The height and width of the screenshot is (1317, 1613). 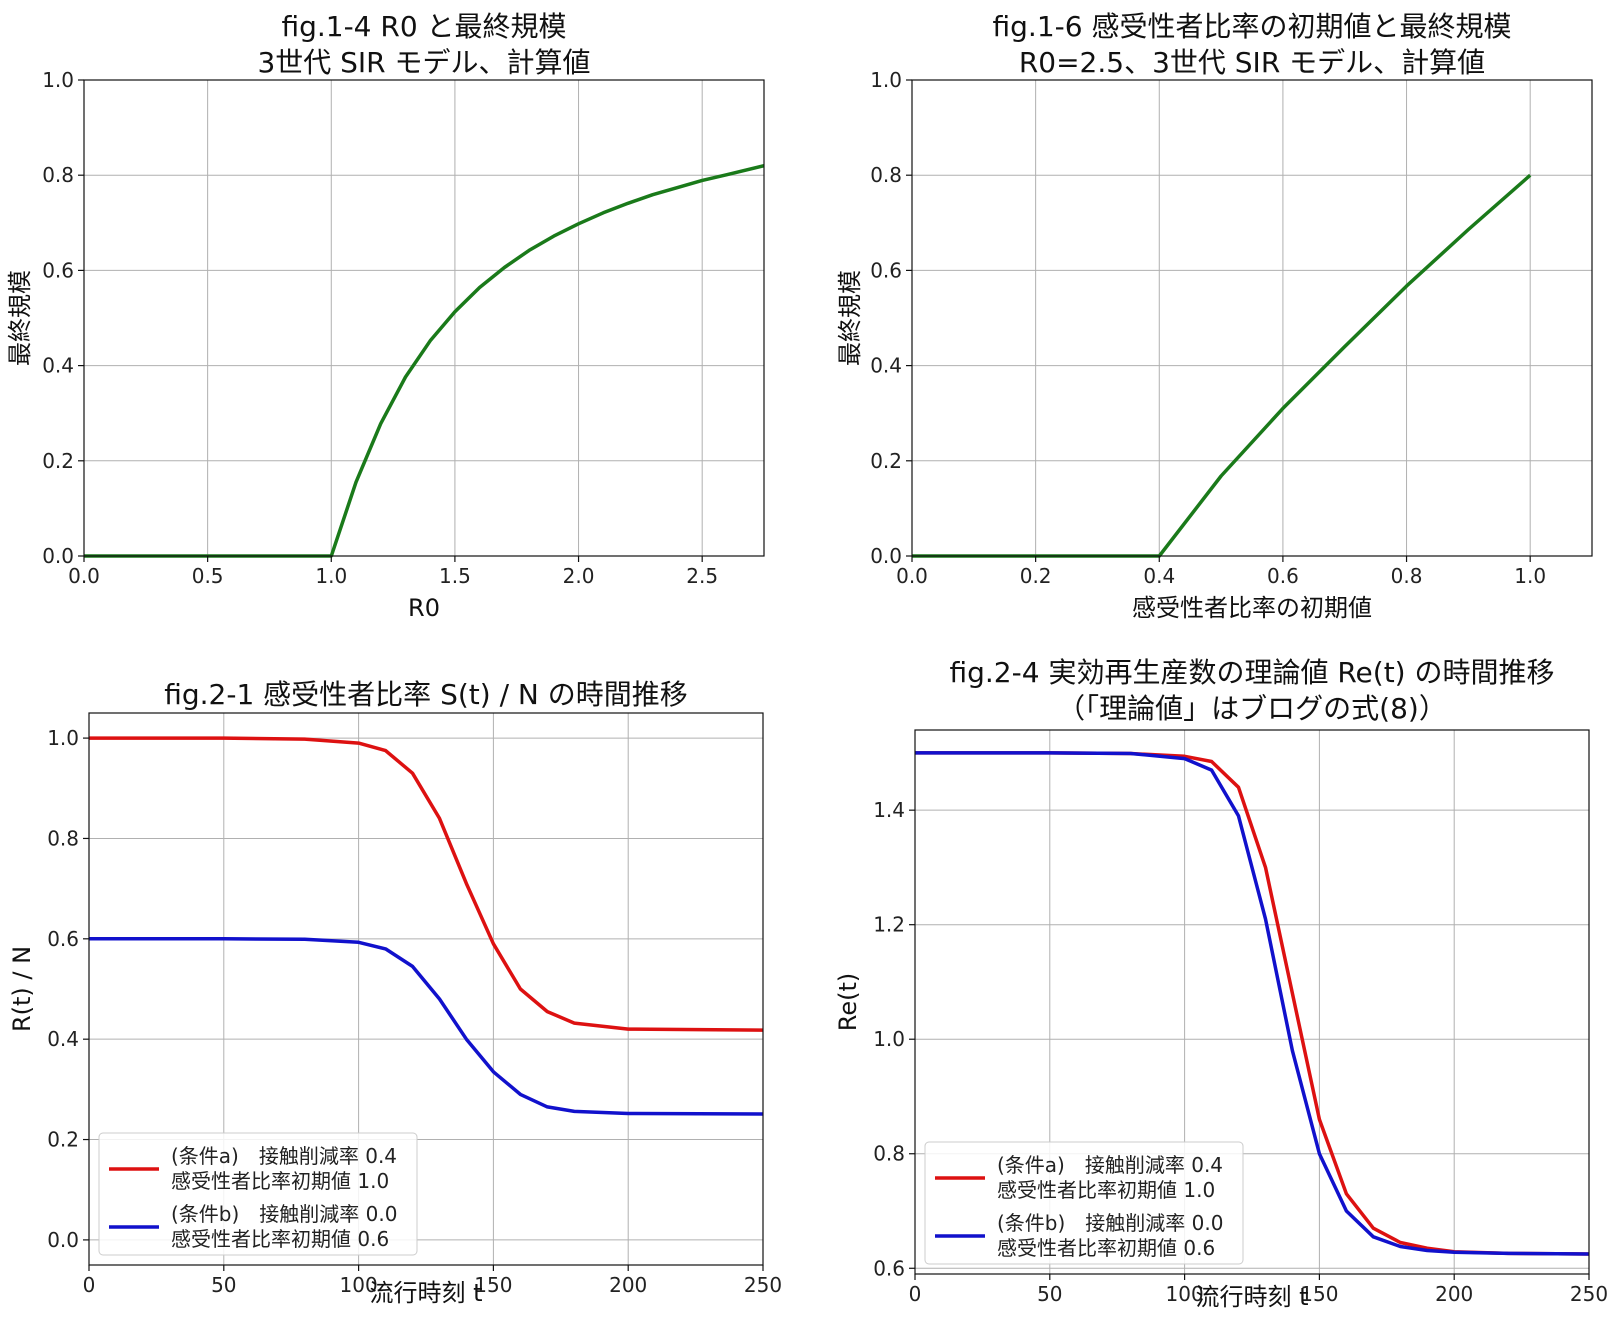 What do you see at coordinates (1252, 26) in the screenshot?
I see `chart-title-line: fig.1-6 感受性者比率の初期値と最終規模` at bounding box center [1252, 26].